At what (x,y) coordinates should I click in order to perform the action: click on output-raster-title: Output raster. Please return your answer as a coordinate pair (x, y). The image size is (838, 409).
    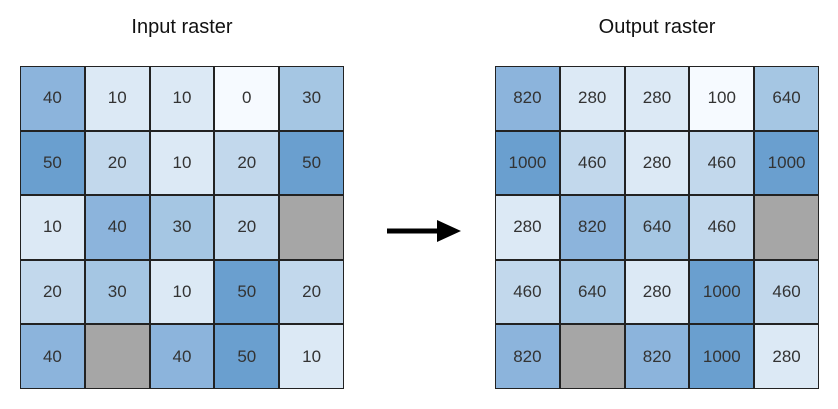
    Looking at the image, I should click on (657, 27).